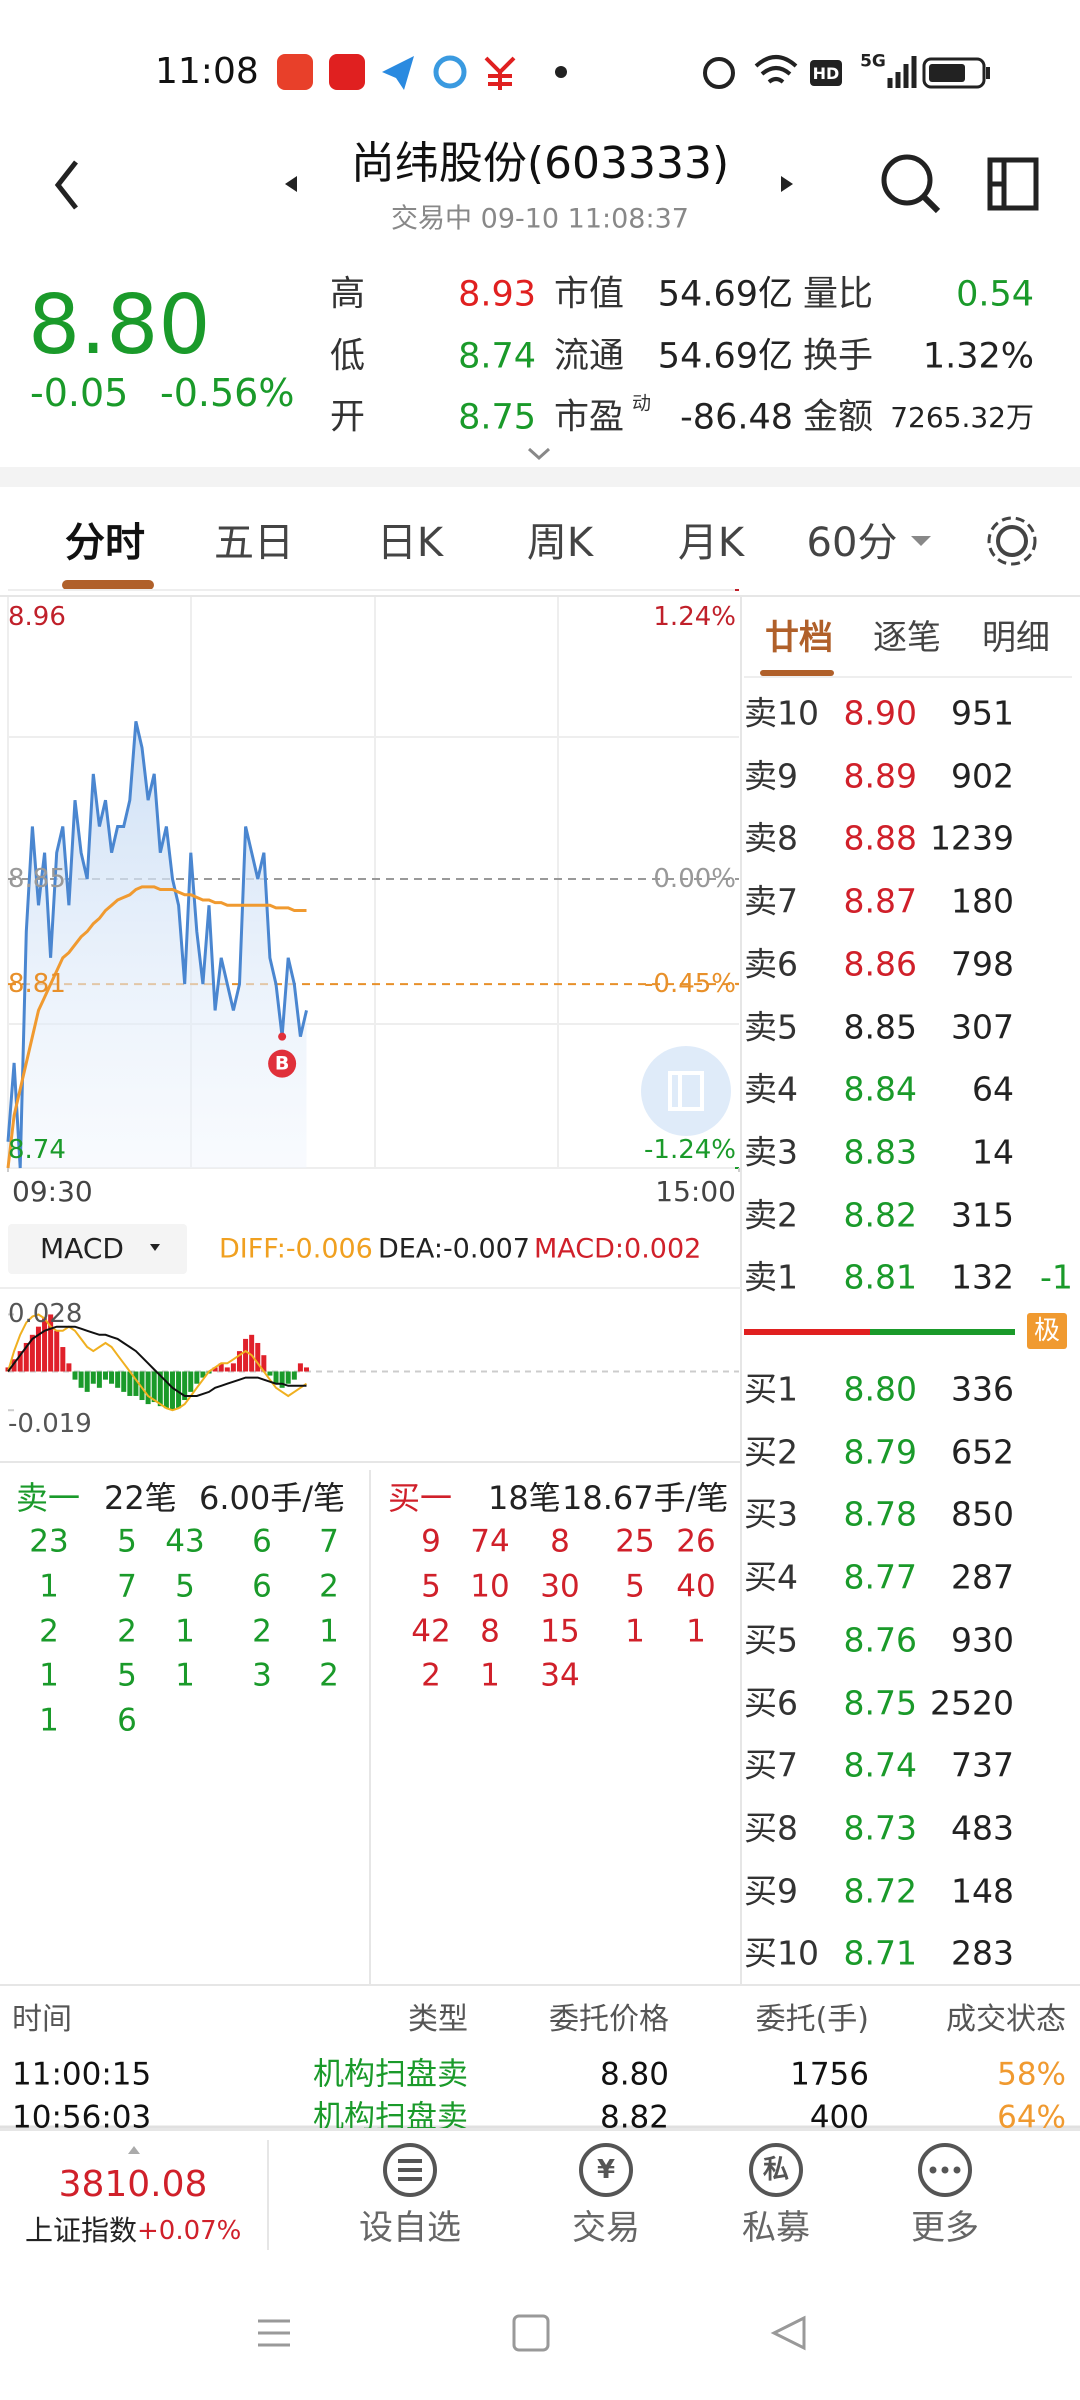  I want to click on next-stock, so click(787, 184).